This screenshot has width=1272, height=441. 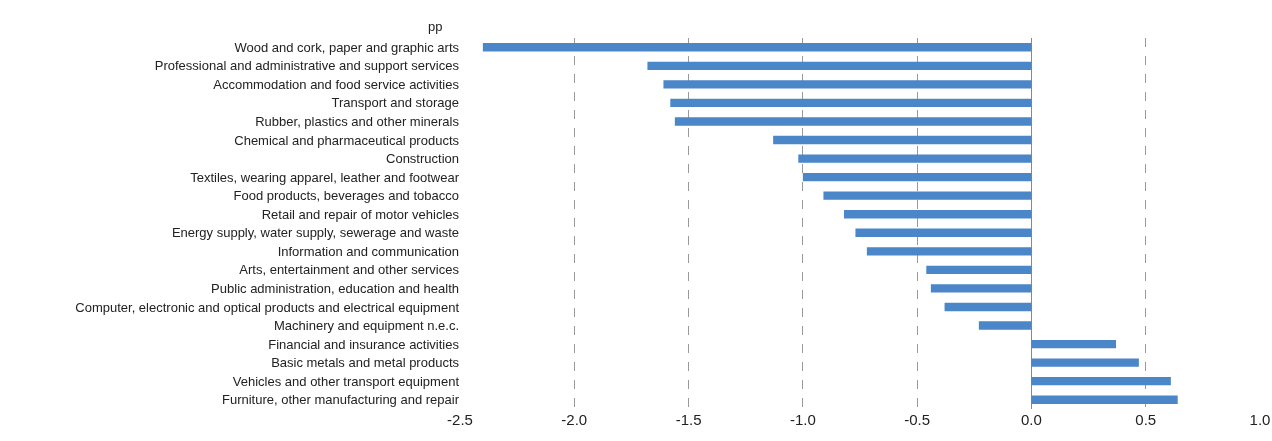 What do you see at coordinates (267, 307) in the screenshot?
I see `y-tick-label: Computer, electronic and optical products and electrical equipment` at bounding box center [267, 307].